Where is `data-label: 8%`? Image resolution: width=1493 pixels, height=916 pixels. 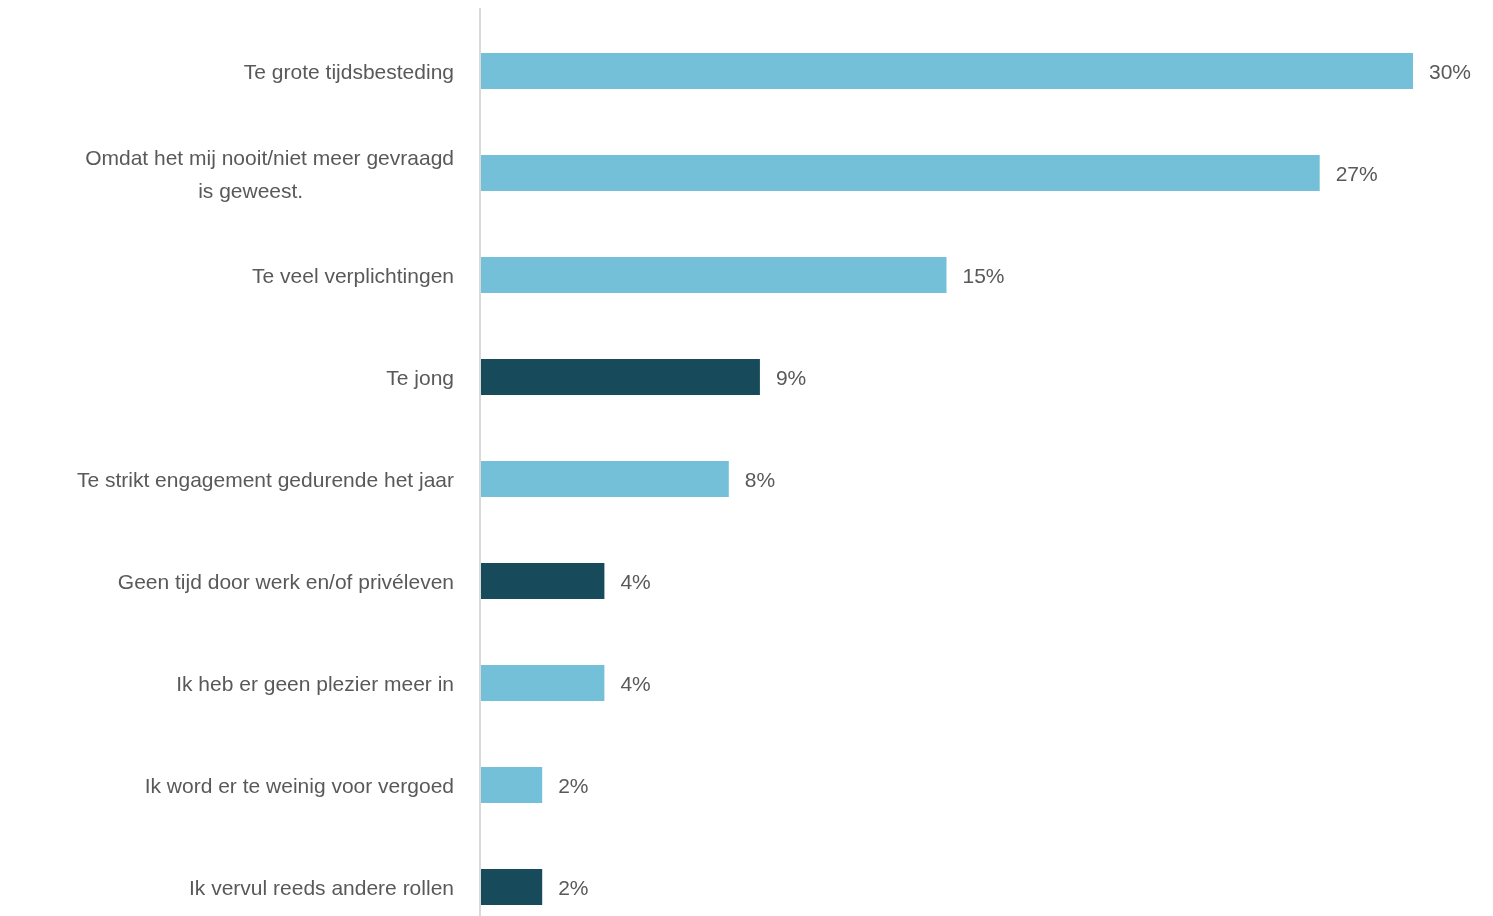
data-label: 8% is located at coordinates (760, 479).